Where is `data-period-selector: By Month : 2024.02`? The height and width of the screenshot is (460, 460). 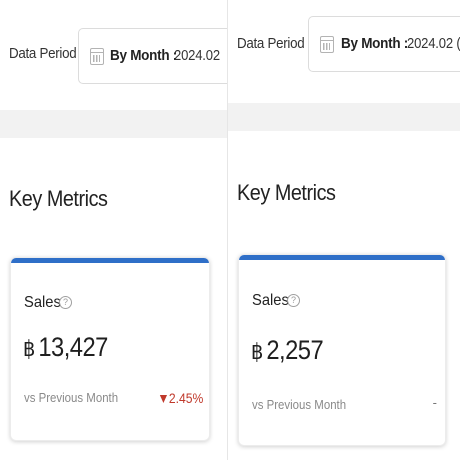 data-period-selector: By Month : 2024.02 is located at coordinates (152, 56).